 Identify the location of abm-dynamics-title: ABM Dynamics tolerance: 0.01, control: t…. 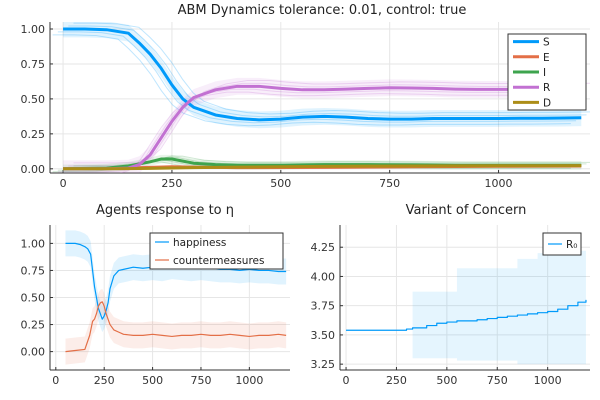
(322, 10).